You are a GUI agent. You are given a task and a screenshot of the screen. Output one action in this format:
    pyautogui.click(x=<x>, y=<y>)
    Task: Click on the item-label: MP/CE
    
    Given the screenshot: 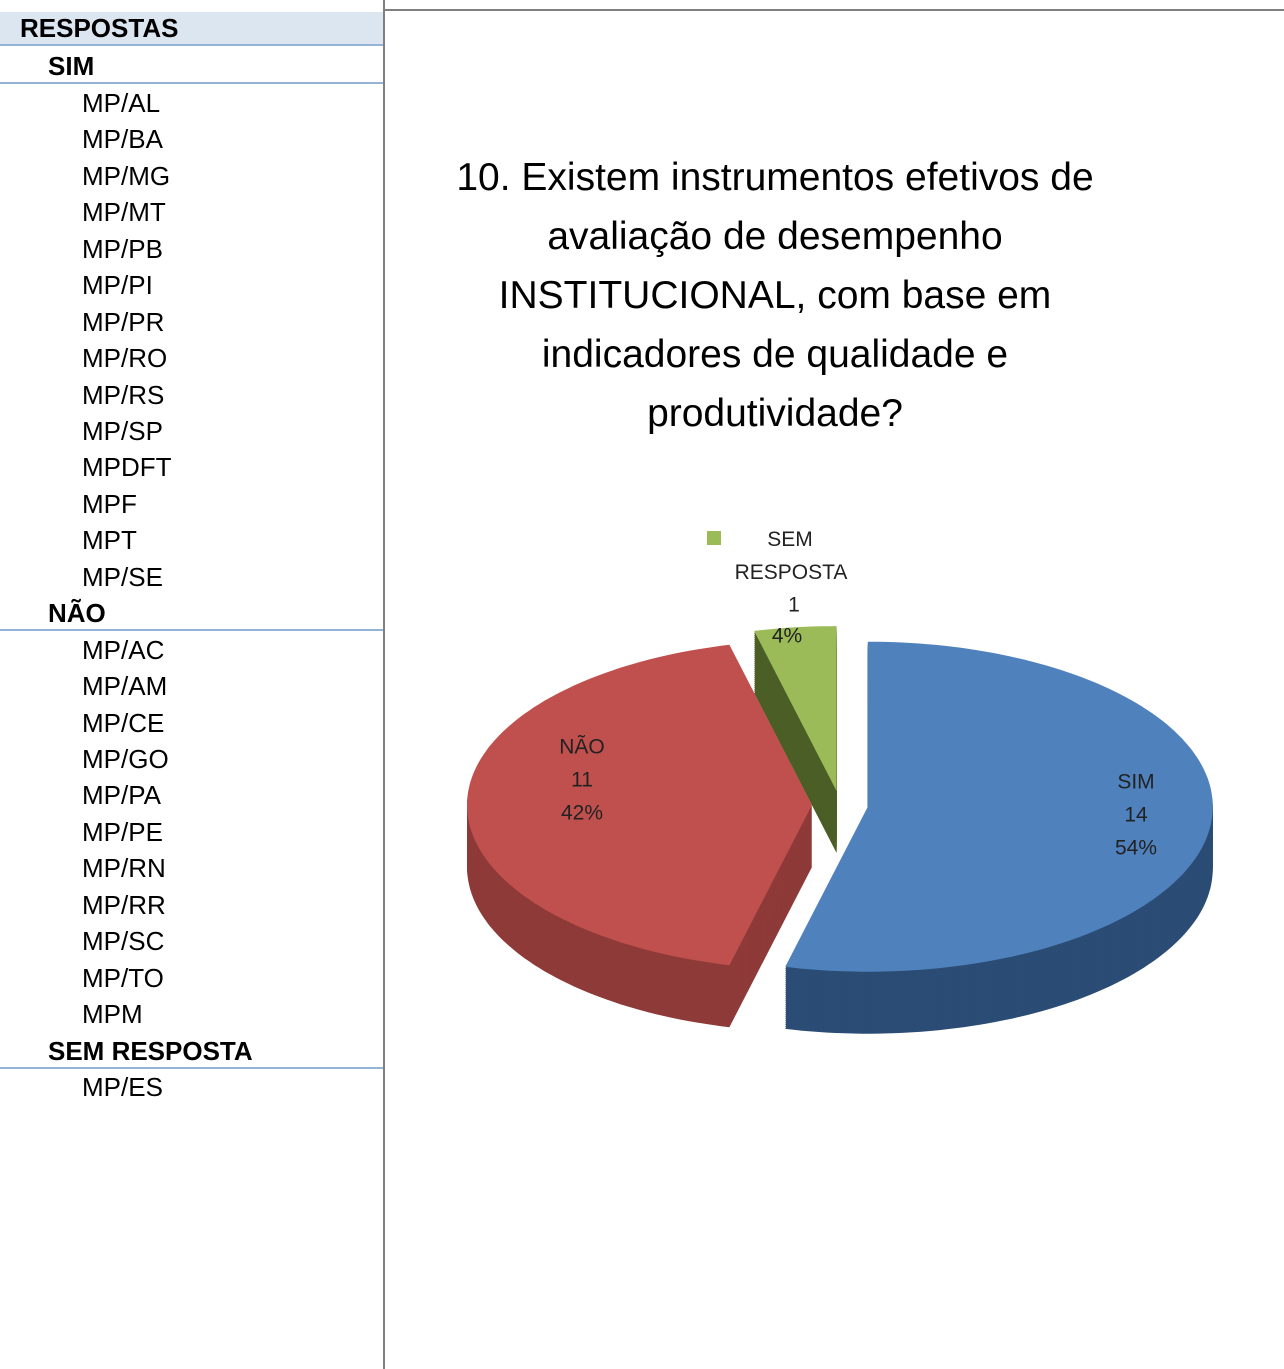 What is the action you would take?
    pyautogui.click(x=123, y=722)
    